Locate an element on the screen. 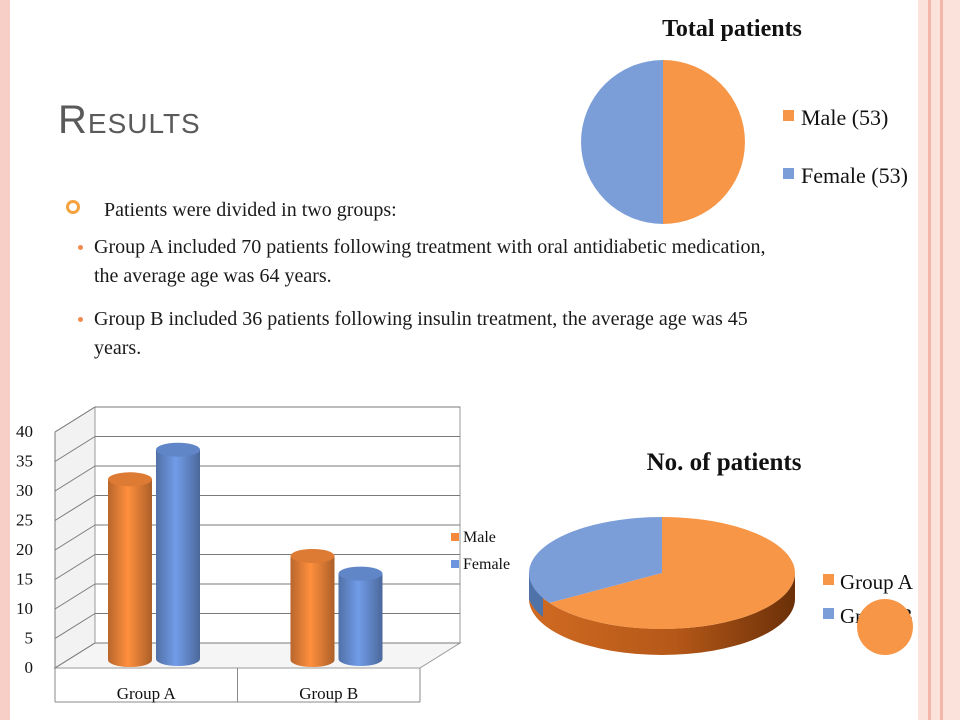  decorative-orange-circle is located at coordinates (885, 627).